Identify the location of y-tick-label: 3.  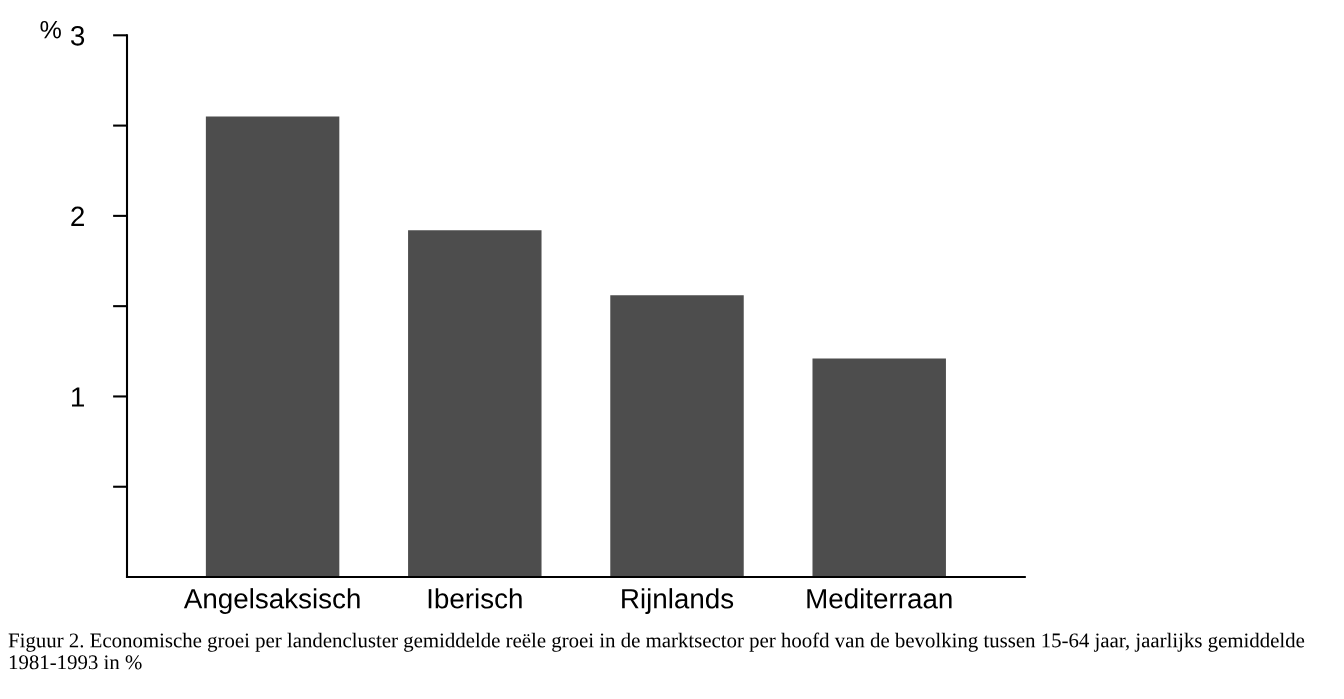
(77, 35).